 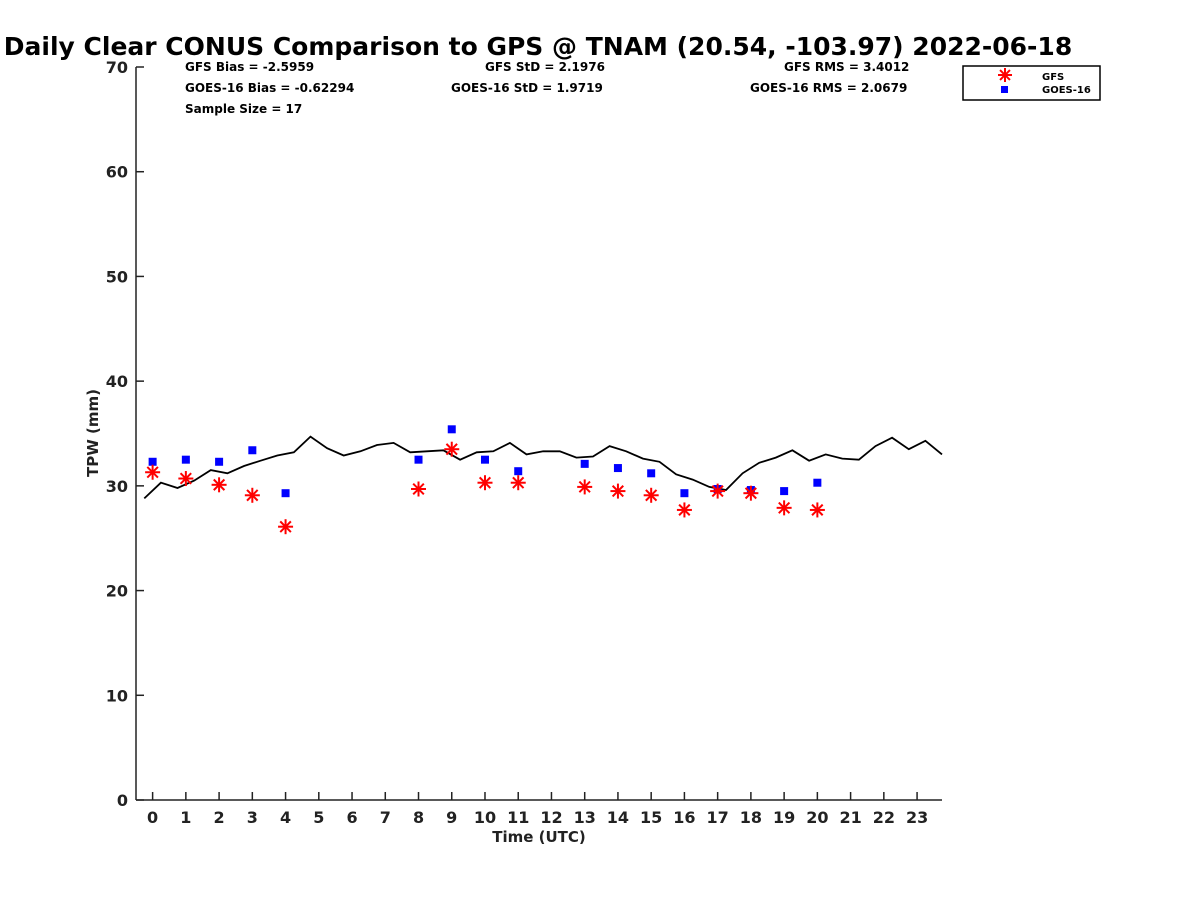 What do you see at coordinates (527, 88) in the screenshot?
I see `goes-std-text: GOES-16 StD = 1.9719` at bounding box center [527, 88].